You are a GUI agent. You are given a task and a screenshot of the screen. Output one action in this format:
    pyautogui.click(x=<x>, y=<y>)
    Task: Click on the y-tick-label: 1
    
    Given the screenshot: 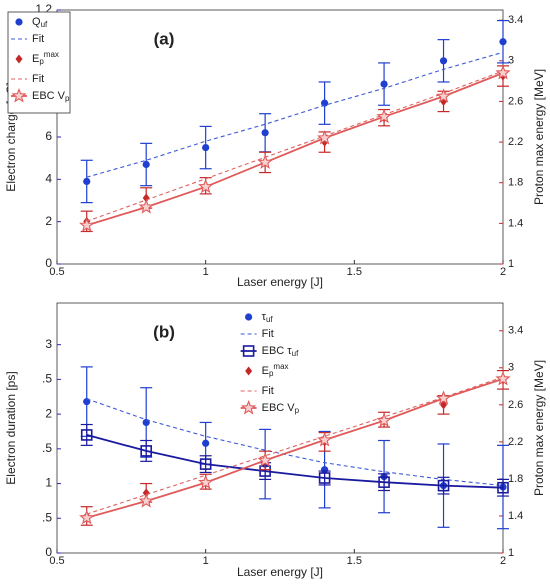 What is the action you would take?
    pyautogui.click(x=48, y=483)
    